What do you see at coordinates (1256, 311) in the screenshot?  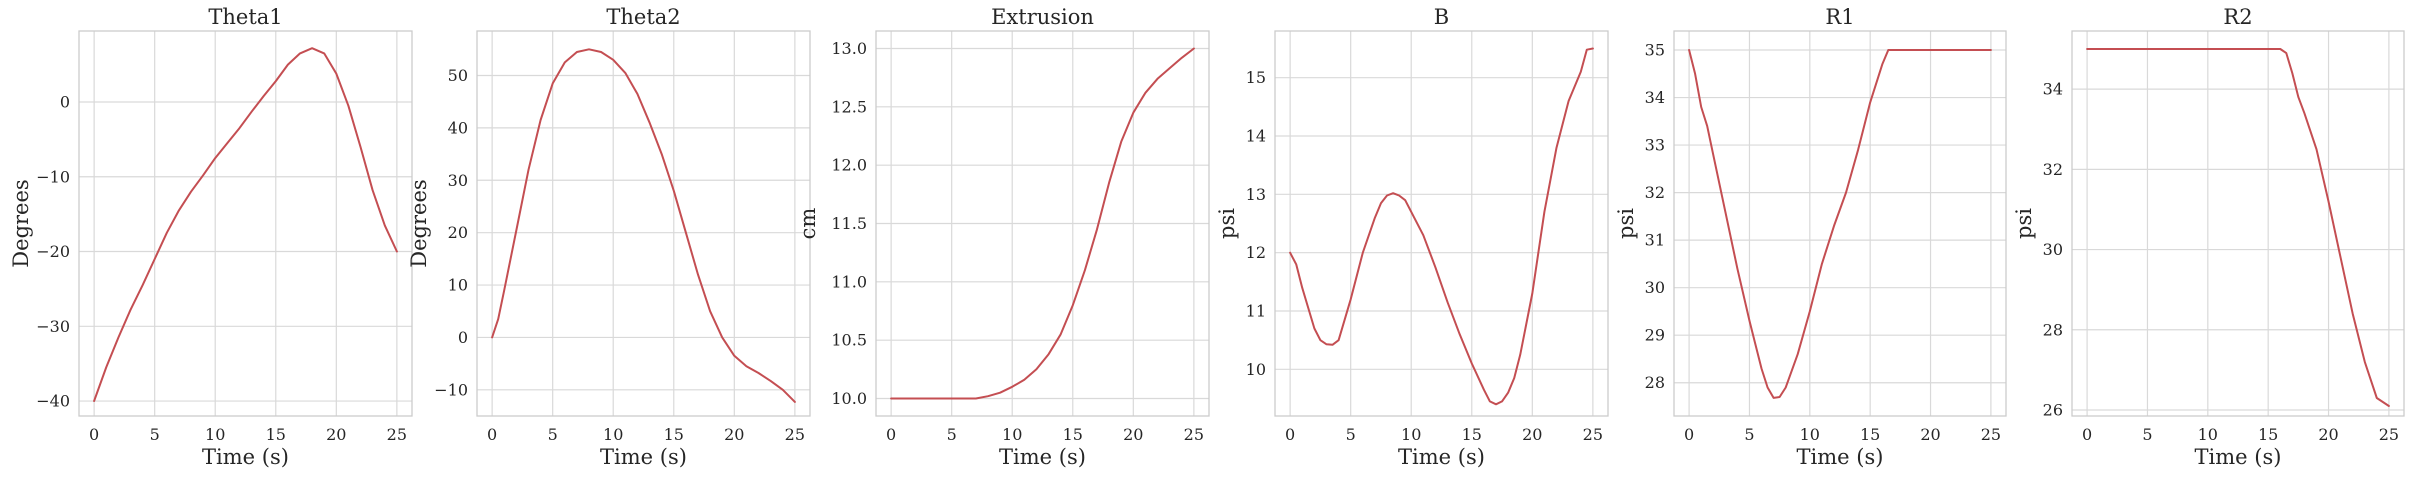 I see `y-tick-label: 11` at bounding box center [1256, 311].